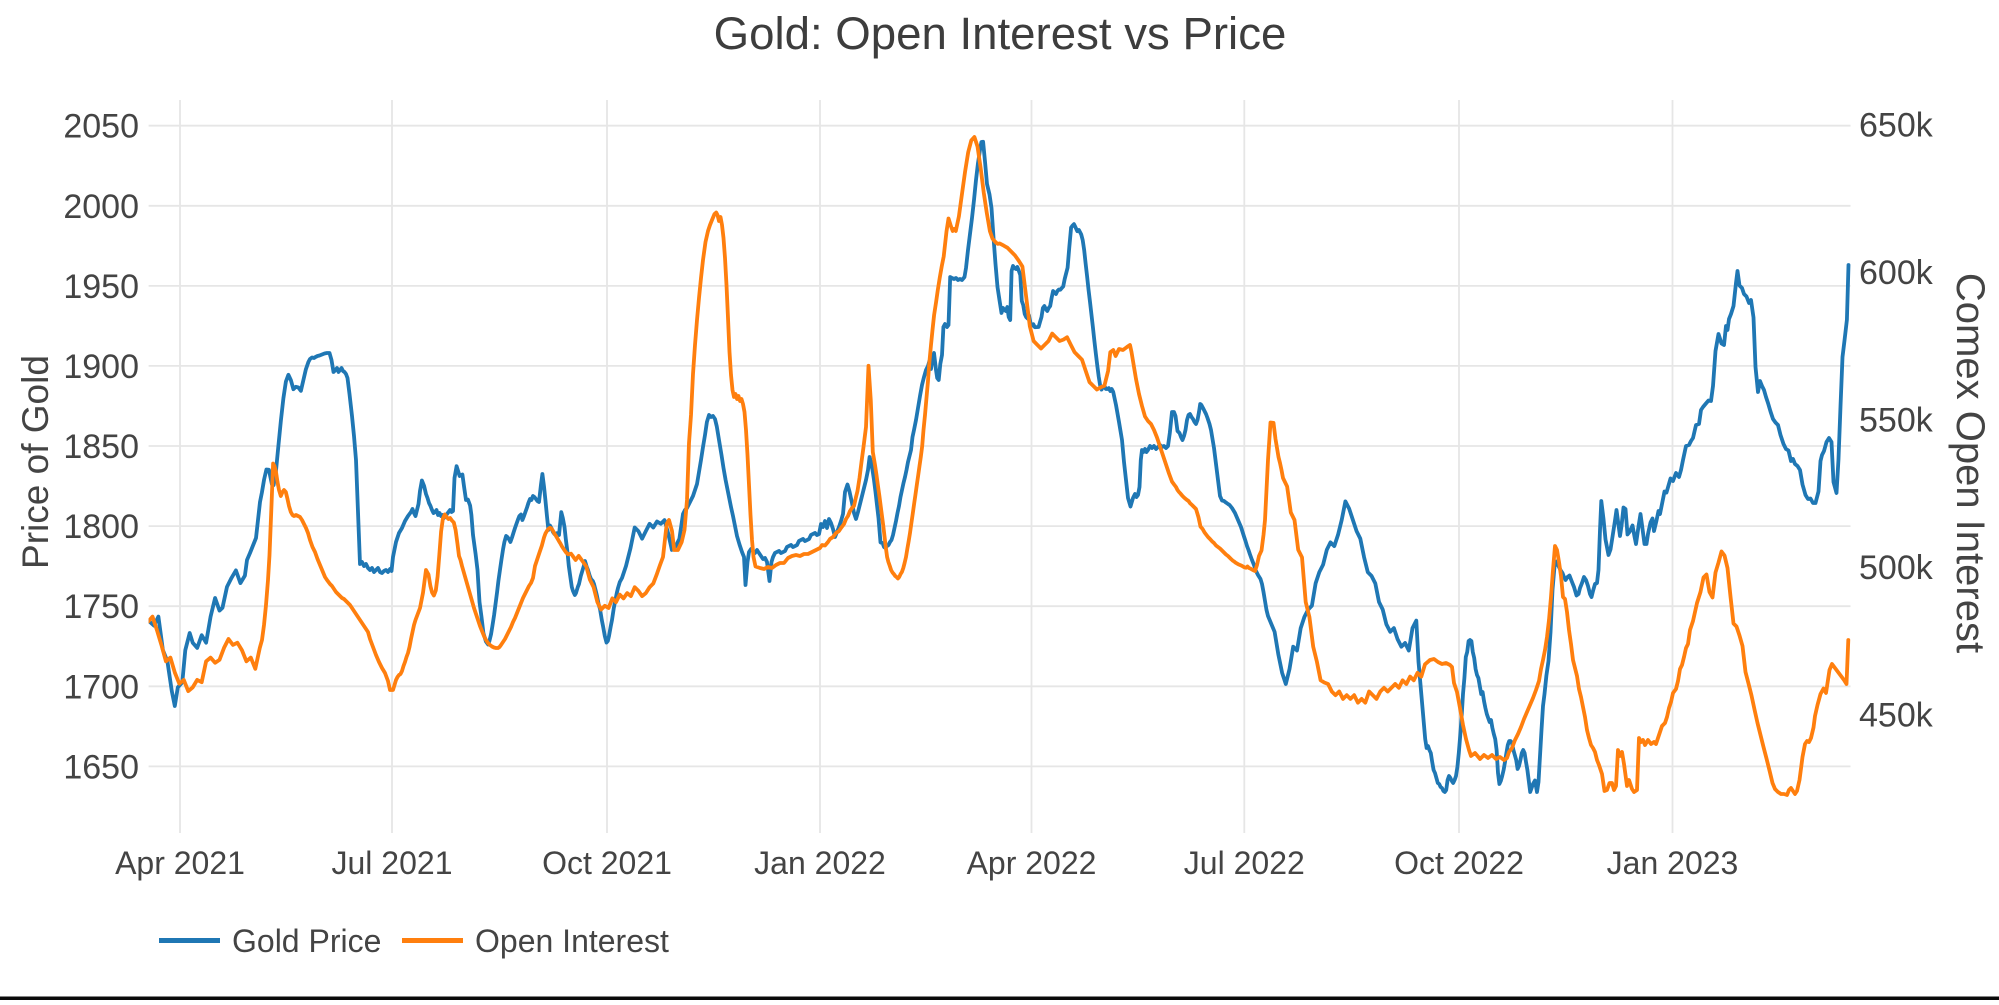  Describe the element at coordinates (1970, 463) in the screenshot. I see `svg-text: Comex Open Interest` at that location.